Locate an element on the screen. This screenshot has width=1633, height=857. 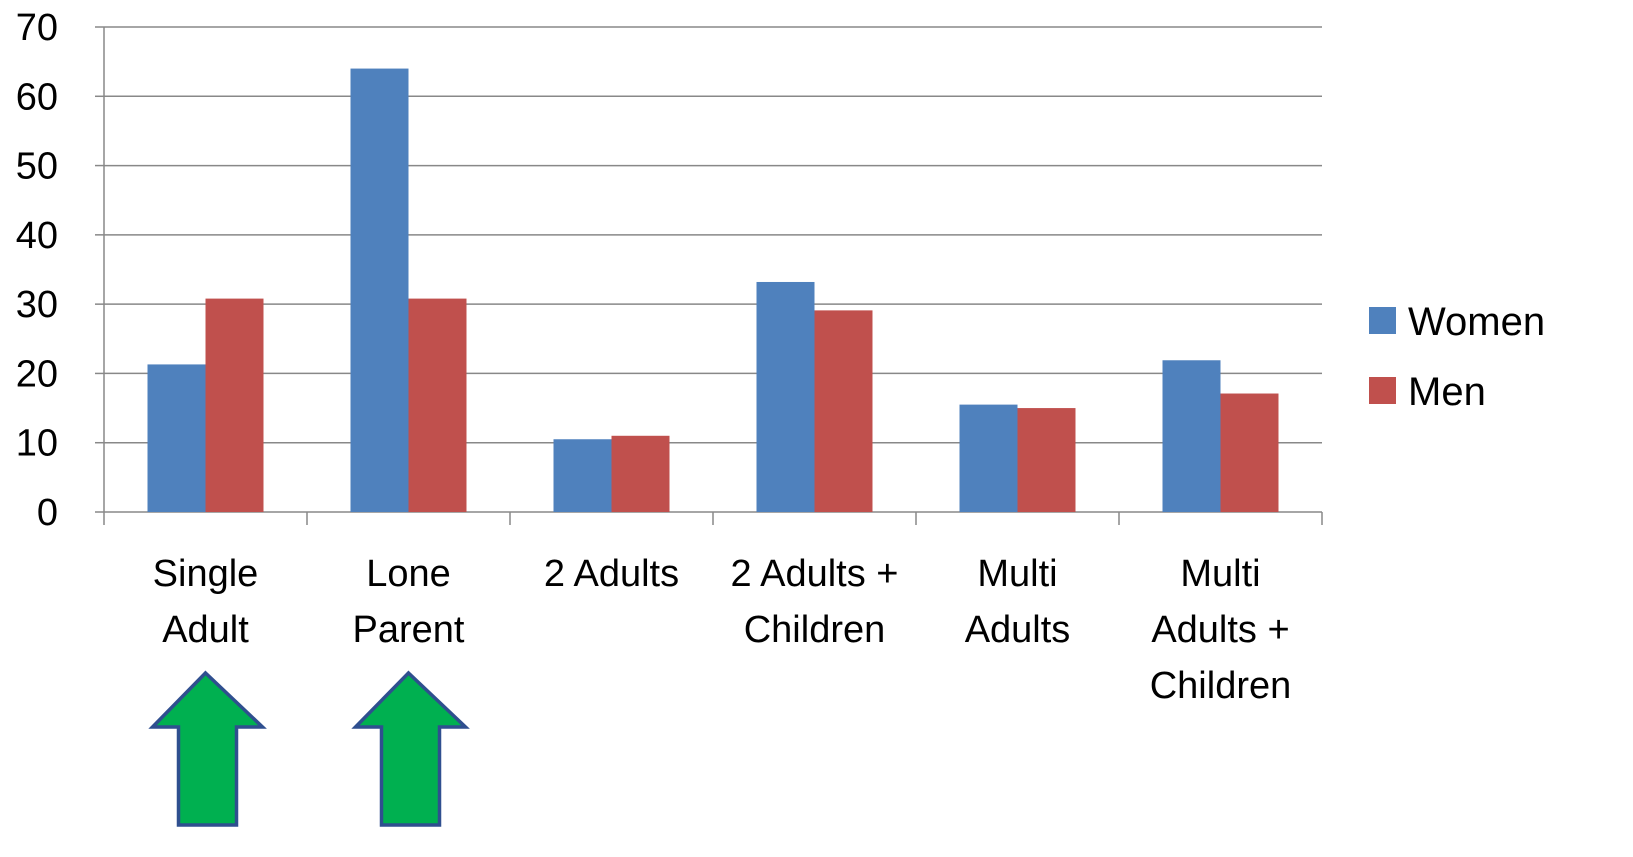
y-tick-label: 20 is located at coordinates (37, 374).